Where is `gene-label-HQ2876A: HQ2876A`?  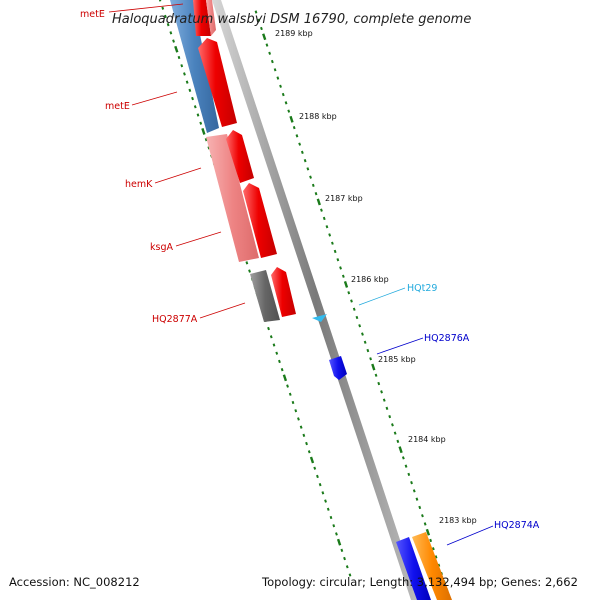
gene-label-HQ2876A: HQ2876A is located at coordinates (447, 338).